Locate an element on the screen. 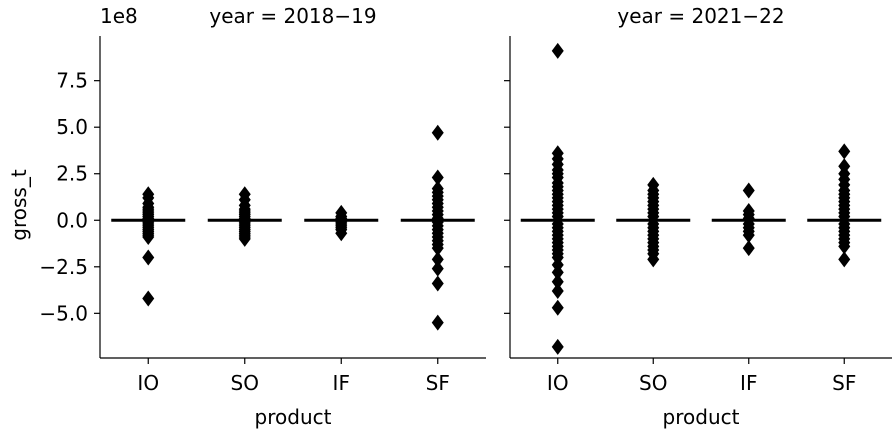 This screenshot has width=894, height=439. y-tick-label: 7.5 is located at coordinates (72, 81).